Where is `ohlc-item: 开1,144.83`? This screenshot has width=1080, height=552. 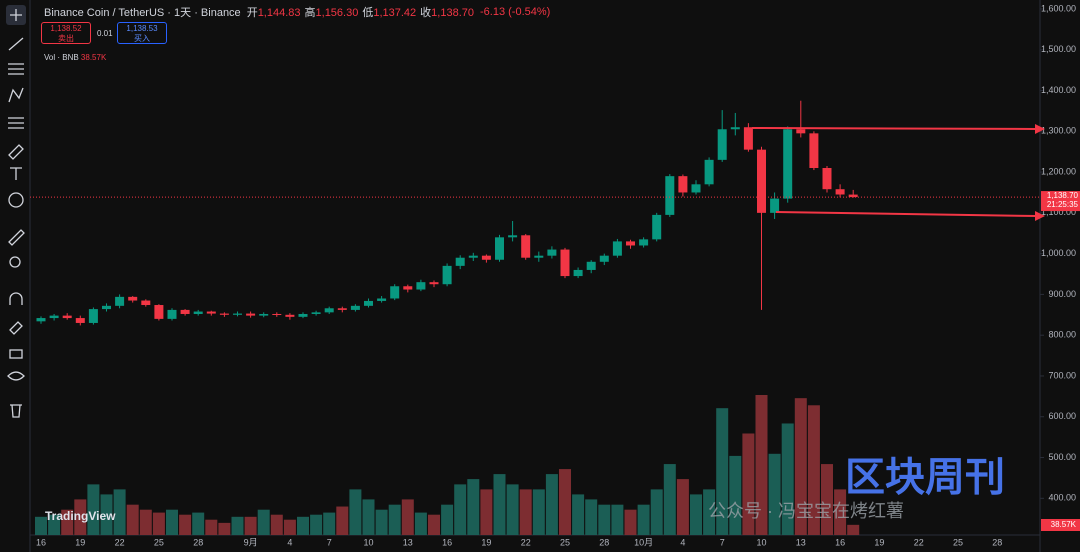 ohlc-item: 开1,144.83 is located at coordinates (274, 12).